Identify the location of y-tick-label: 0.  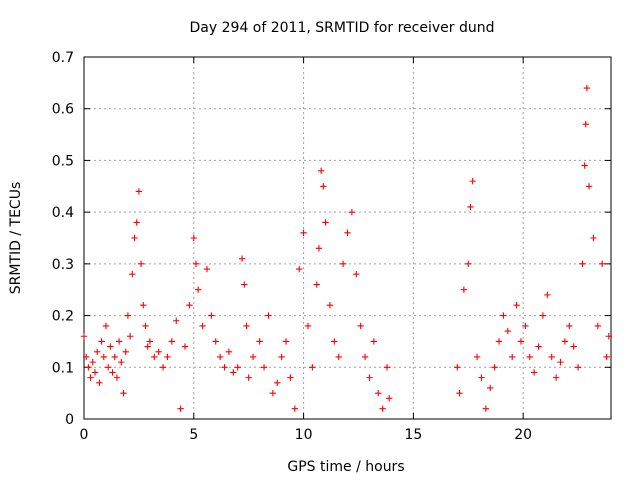
(69, 420).